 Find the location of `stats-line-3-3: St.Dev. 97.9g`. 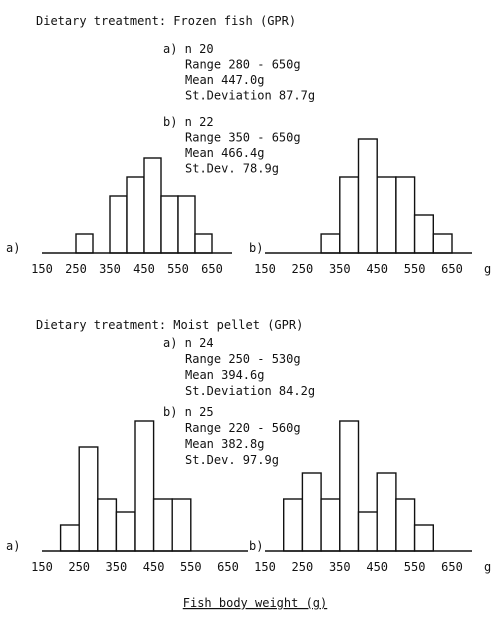

stats-line-3-3: St.Dev. 97.9g is located at coordinates (232, 460).